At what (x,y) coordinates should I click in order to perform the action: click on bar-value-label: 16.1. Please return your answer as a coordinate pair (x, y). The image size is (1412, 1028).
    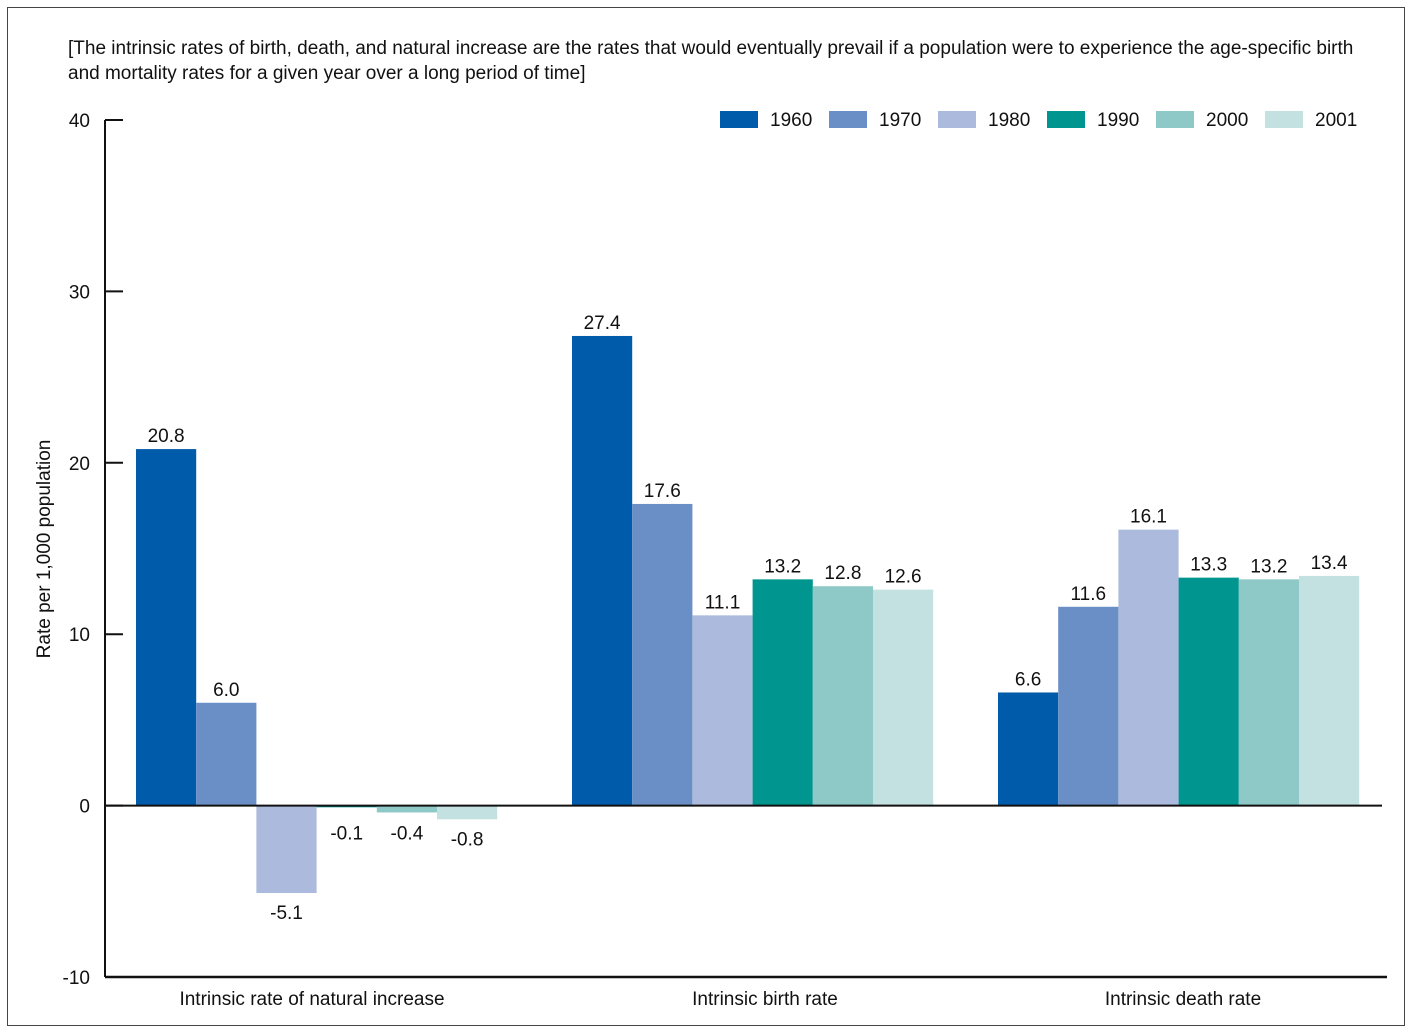
    Looking at the image, I should click on (1148, 517).